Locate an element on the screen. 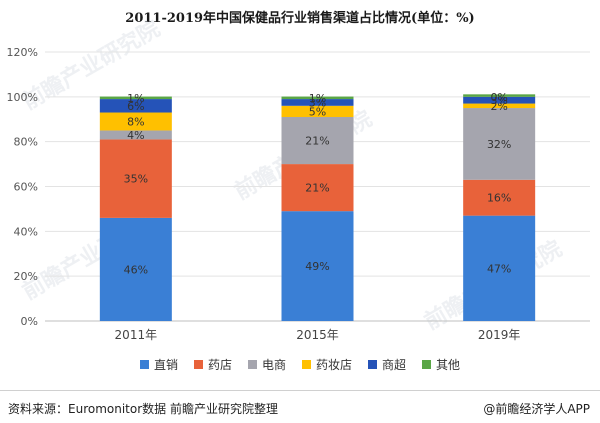 Image resolution: width=600 pixels, height=423 pixels. legend-label: 其他 is located at coordinates (448, 365).